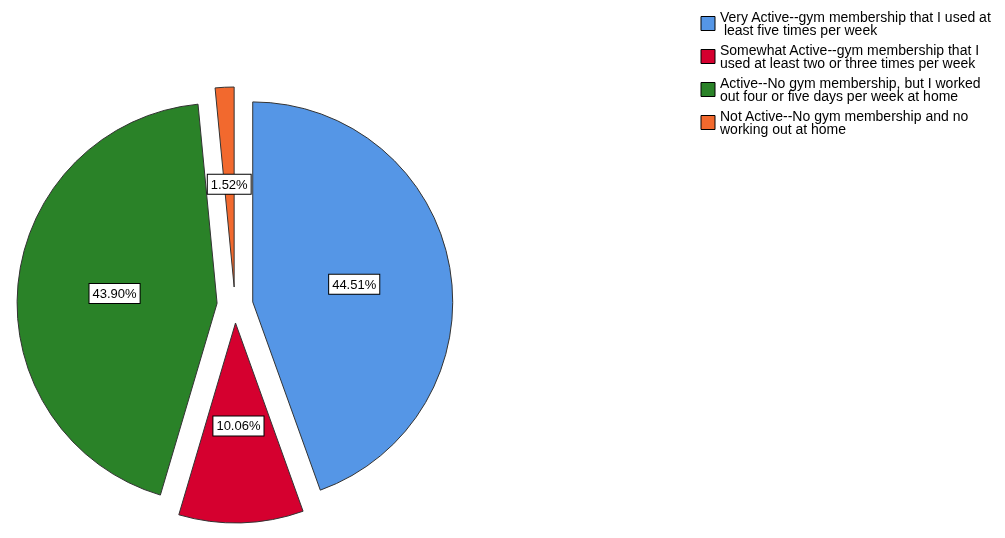 Image resolution: width=1005 pixels, height=538 pixels. Describe the element at coordinates (855, 23) in the screenshot. I see `legend-label: Very Active--gym membership that I used at least five times per week` at that location.